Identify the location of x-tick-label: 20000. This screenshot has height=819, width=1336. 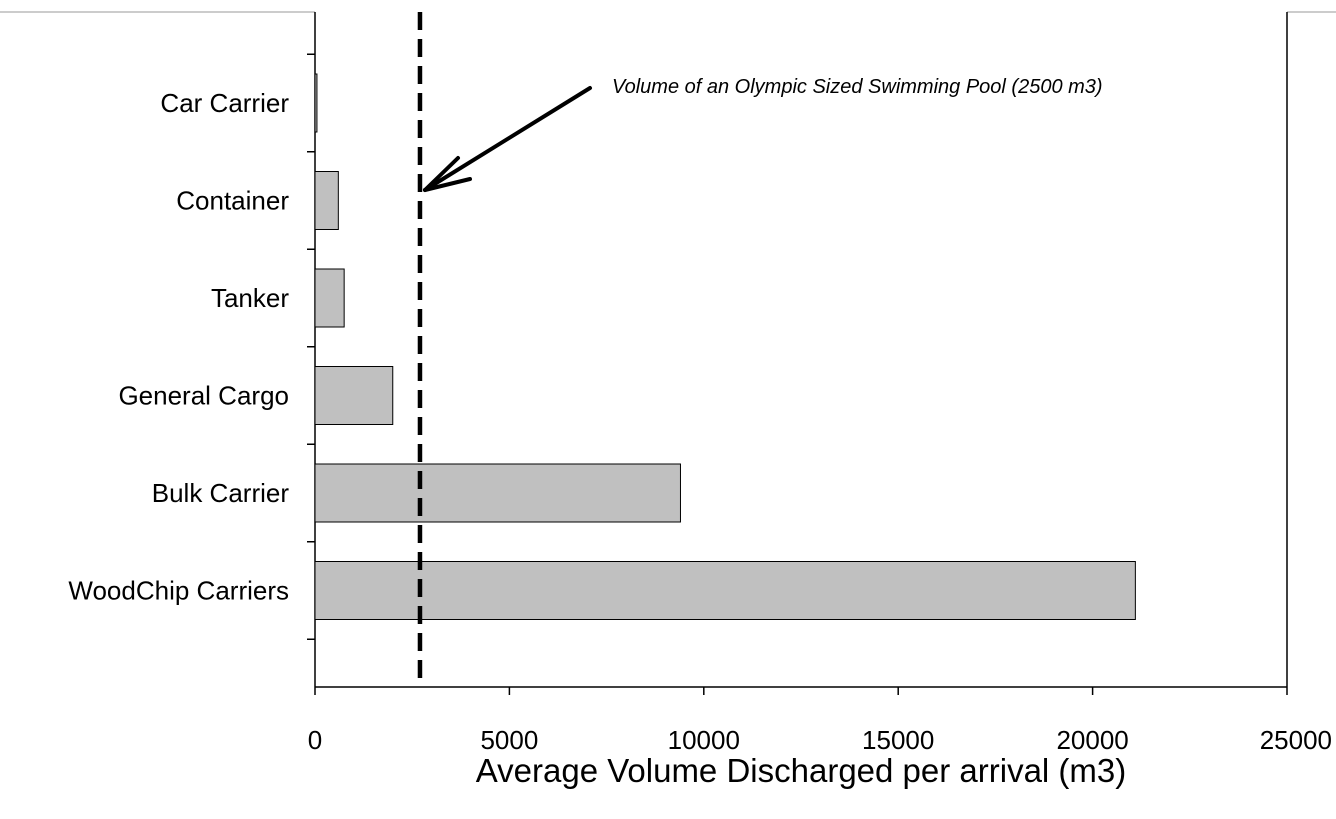
(1092, 740).